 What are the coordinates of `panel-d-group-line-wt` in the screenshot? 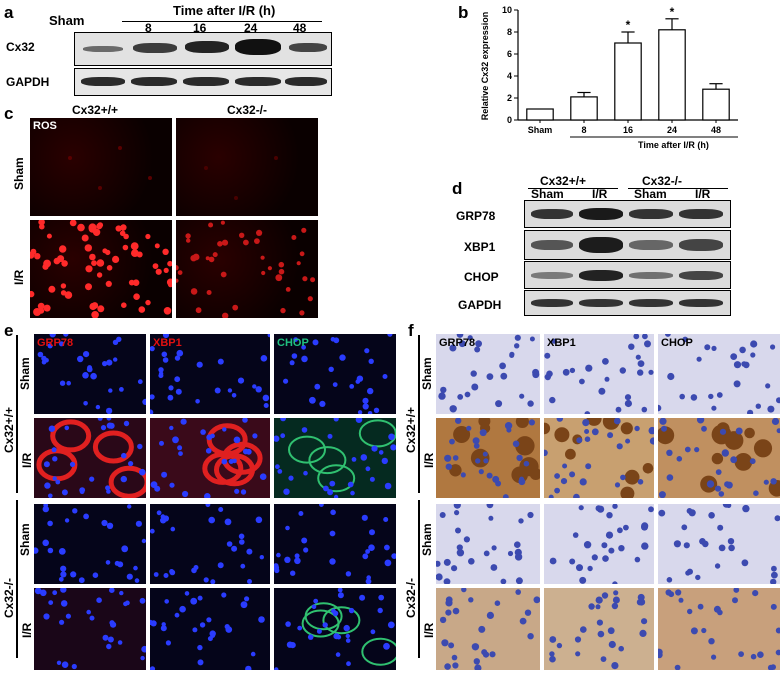 It's located at (573, 188).